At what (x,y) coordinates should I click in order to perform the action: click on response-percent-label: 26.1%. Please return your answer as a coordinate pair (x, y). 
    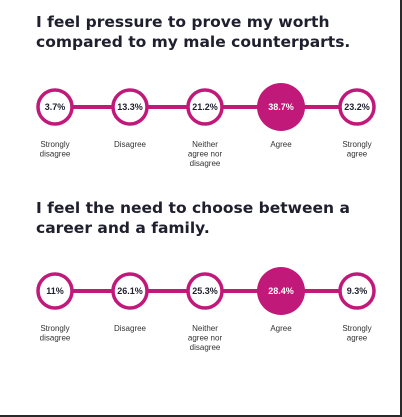
    Looking at the image, I should click on (130, 291).